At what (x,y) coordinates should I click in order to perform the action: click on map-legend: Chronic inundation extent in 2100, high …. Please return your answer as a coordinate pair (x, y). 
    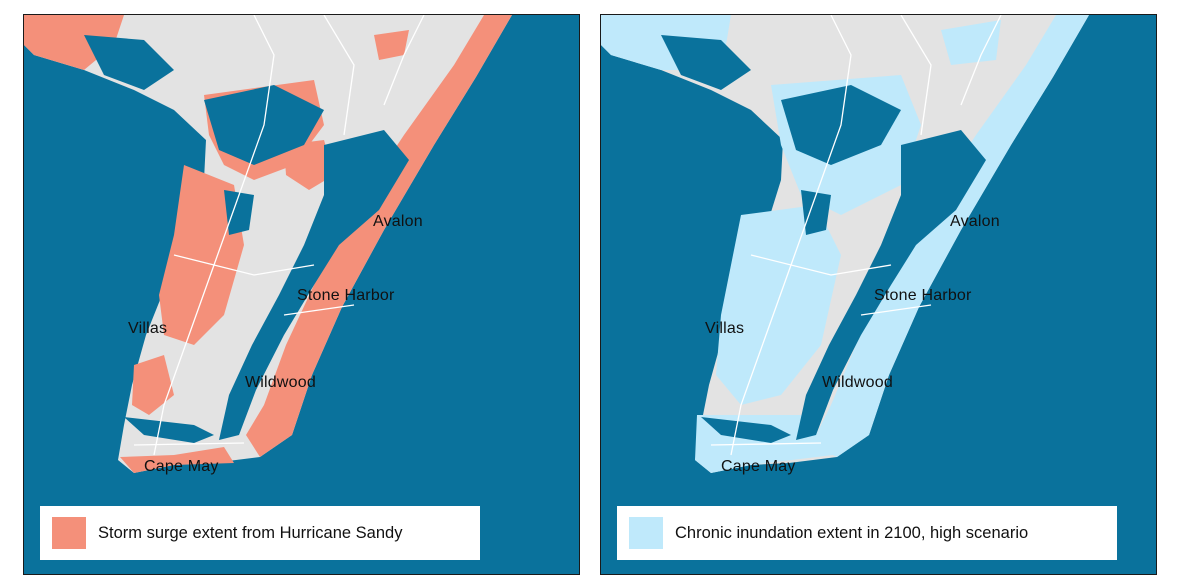
    Looking at the image, I should click on (867, 533).